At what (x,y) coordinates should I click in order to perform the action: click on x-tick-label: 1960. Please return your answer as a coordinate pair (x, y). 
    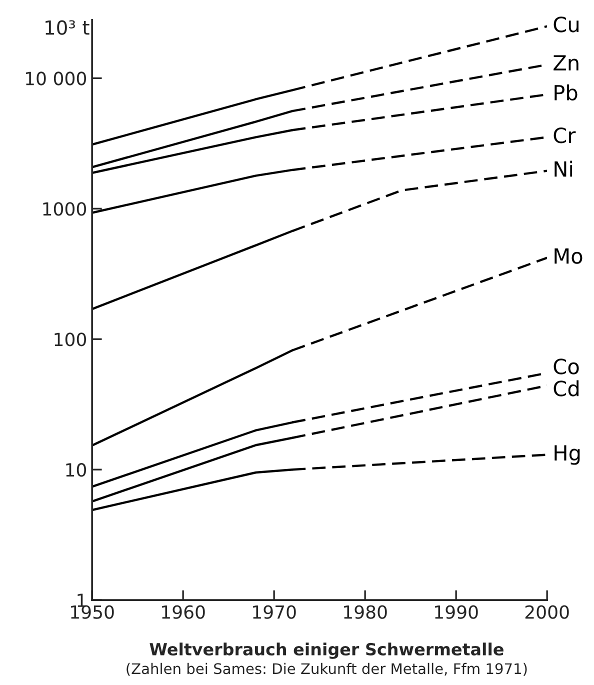
    Looking at the image, I should click on (183, 612).